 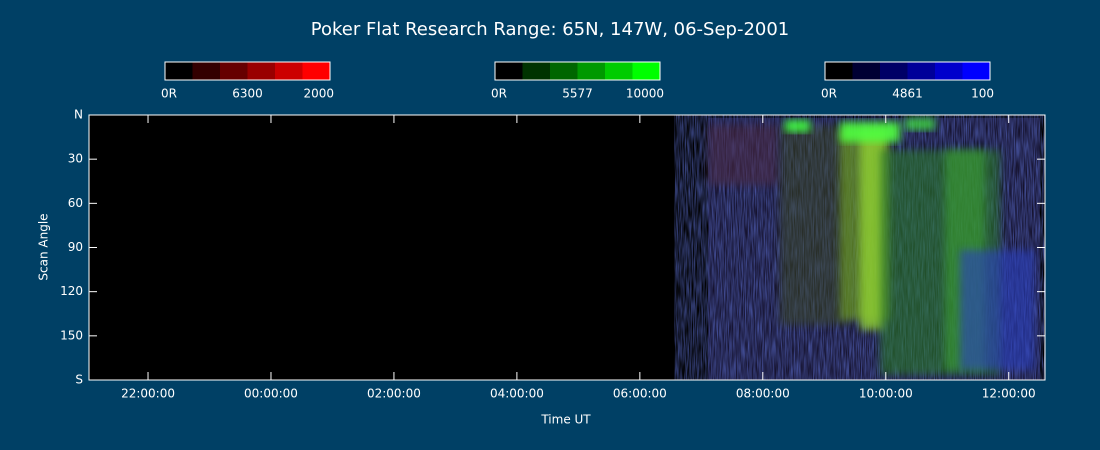 I want to click on x-tick-label: 10:00:00, so click(x=886, y=394).